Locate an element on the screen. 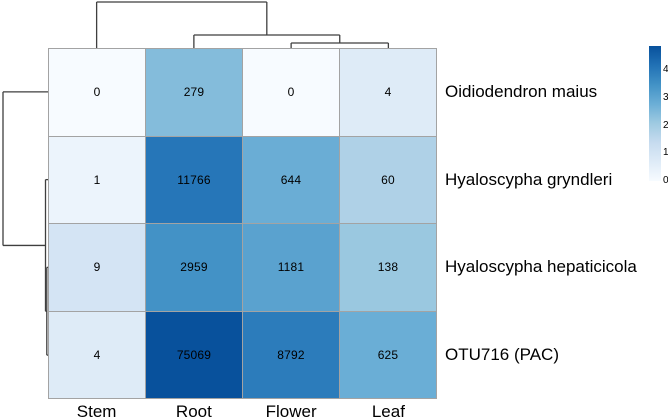 The height and width of the screenshot is (419, 668). col-label-root: Root is located at coordinates (193, 410).